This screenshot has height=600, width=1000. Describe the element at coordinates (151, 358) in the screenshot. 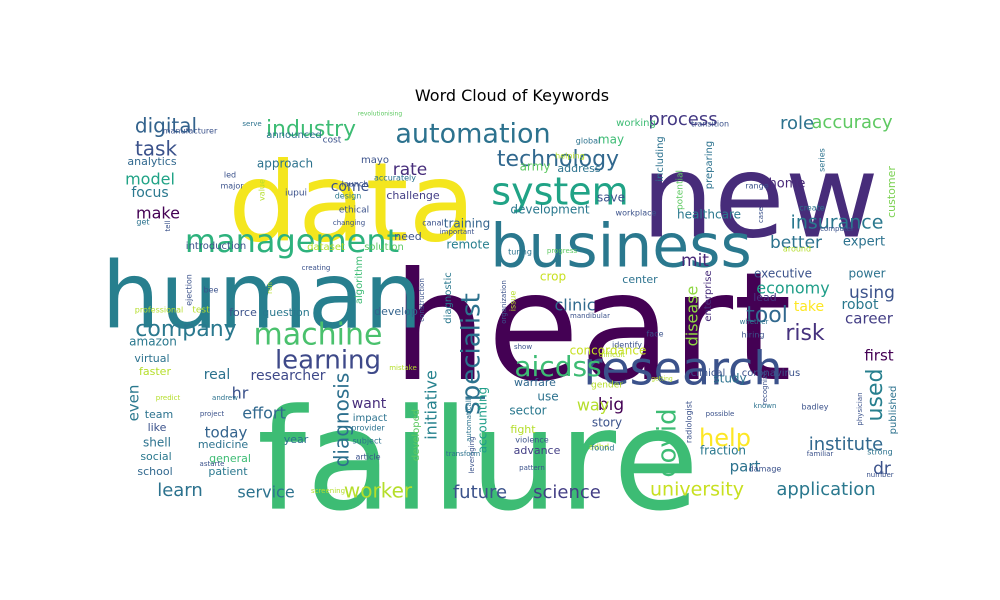

I see `word-virtual: virtual` at that location.